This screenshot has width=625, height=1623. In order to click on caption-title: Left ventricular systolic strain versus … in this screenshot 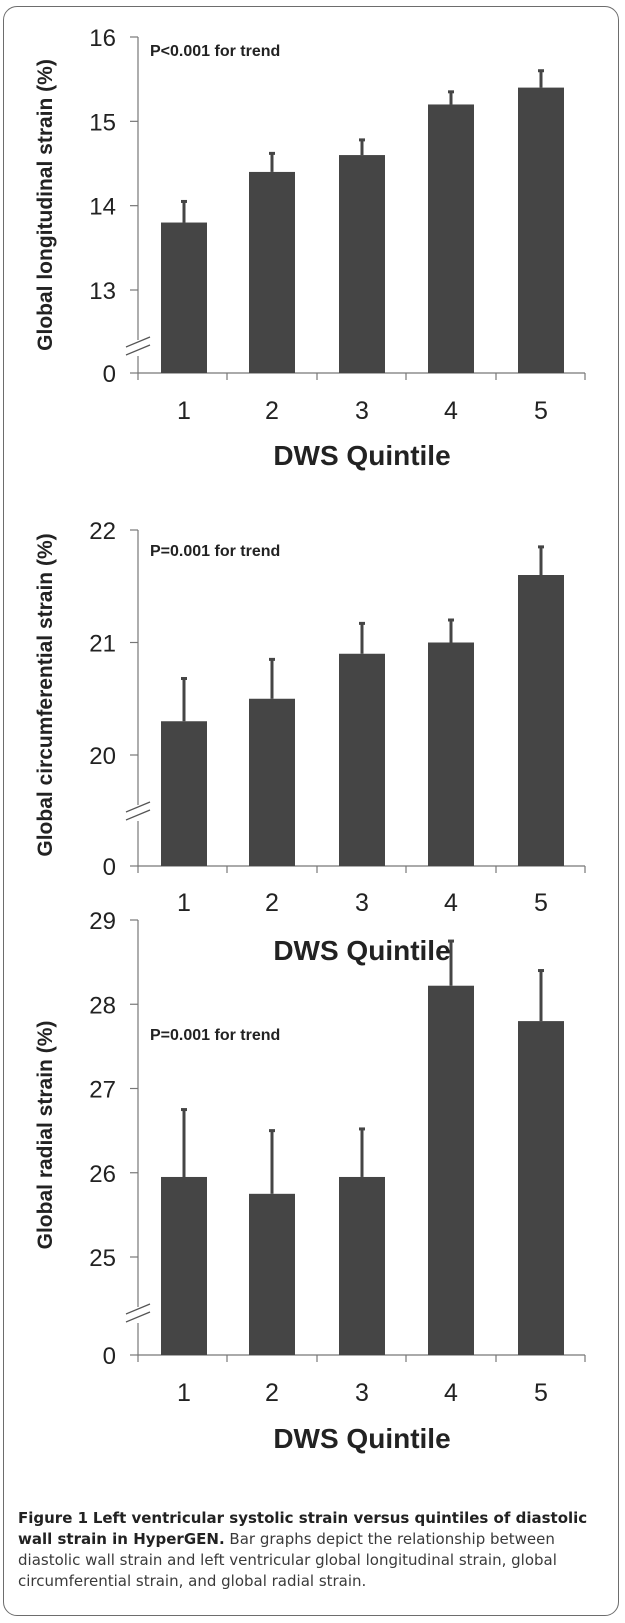, I will do `click(303, 1528)`.